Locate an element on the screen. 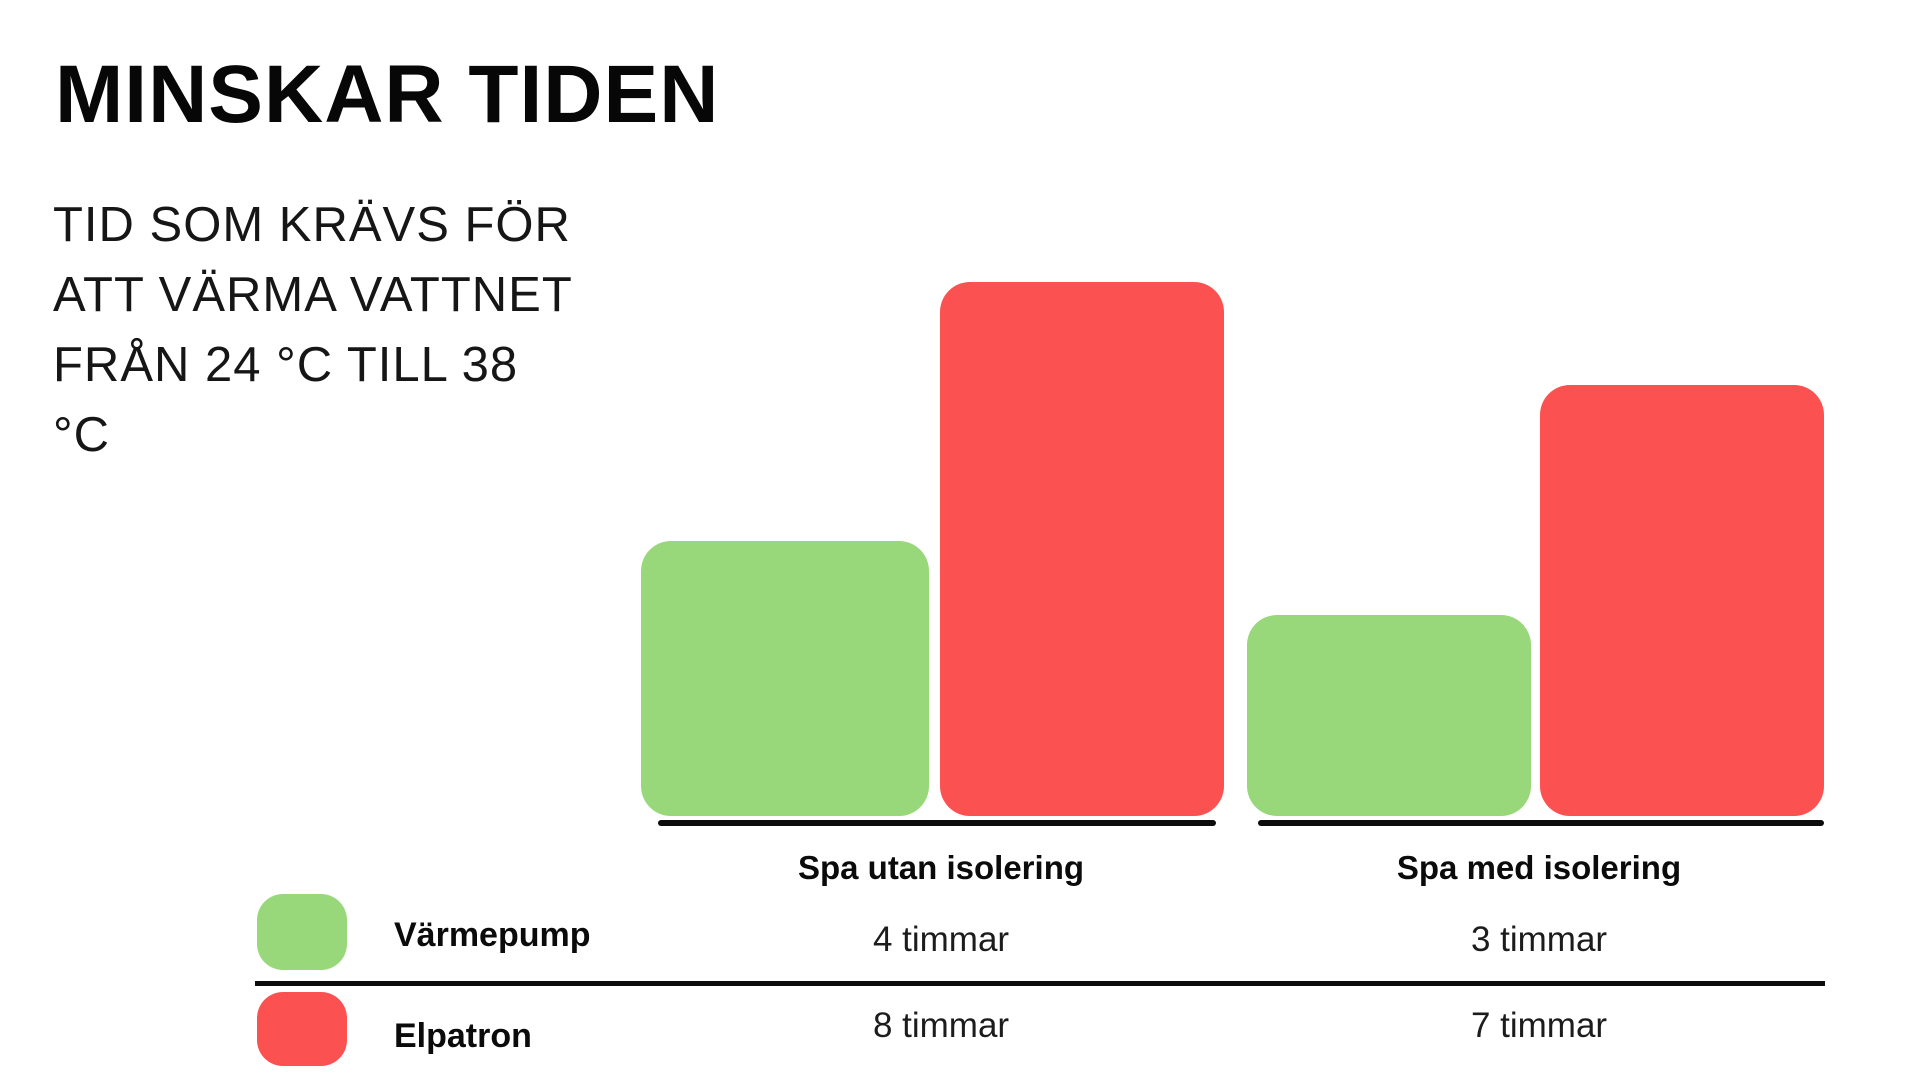 This screenshot has height=1080, width=1920. subtitle-line-4: °C is located at coordinates (81, 435).